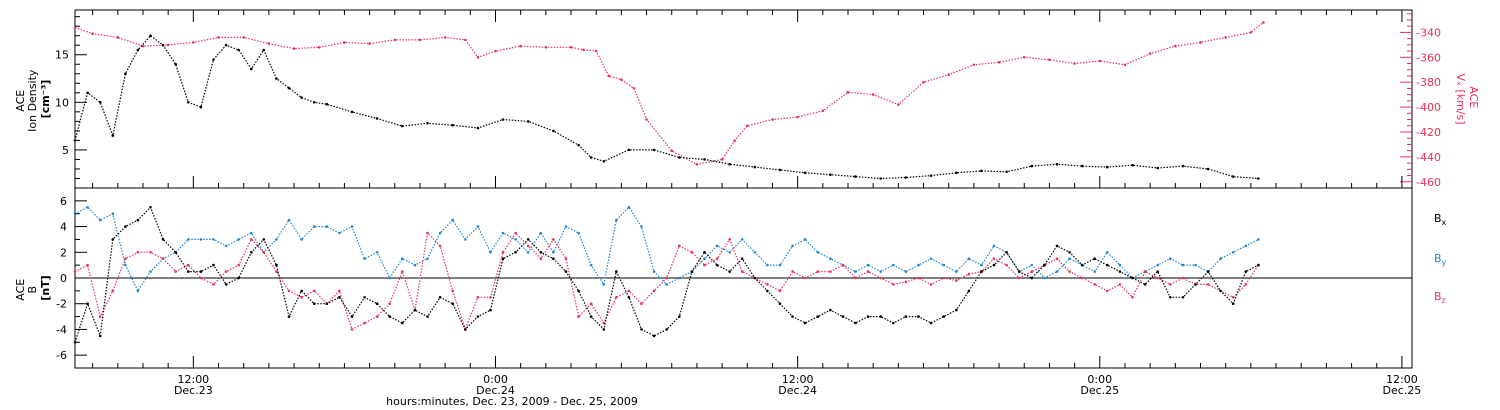 The image size is (1500, 410). I want to click on field-tick-label: -2, so click(61, 304).